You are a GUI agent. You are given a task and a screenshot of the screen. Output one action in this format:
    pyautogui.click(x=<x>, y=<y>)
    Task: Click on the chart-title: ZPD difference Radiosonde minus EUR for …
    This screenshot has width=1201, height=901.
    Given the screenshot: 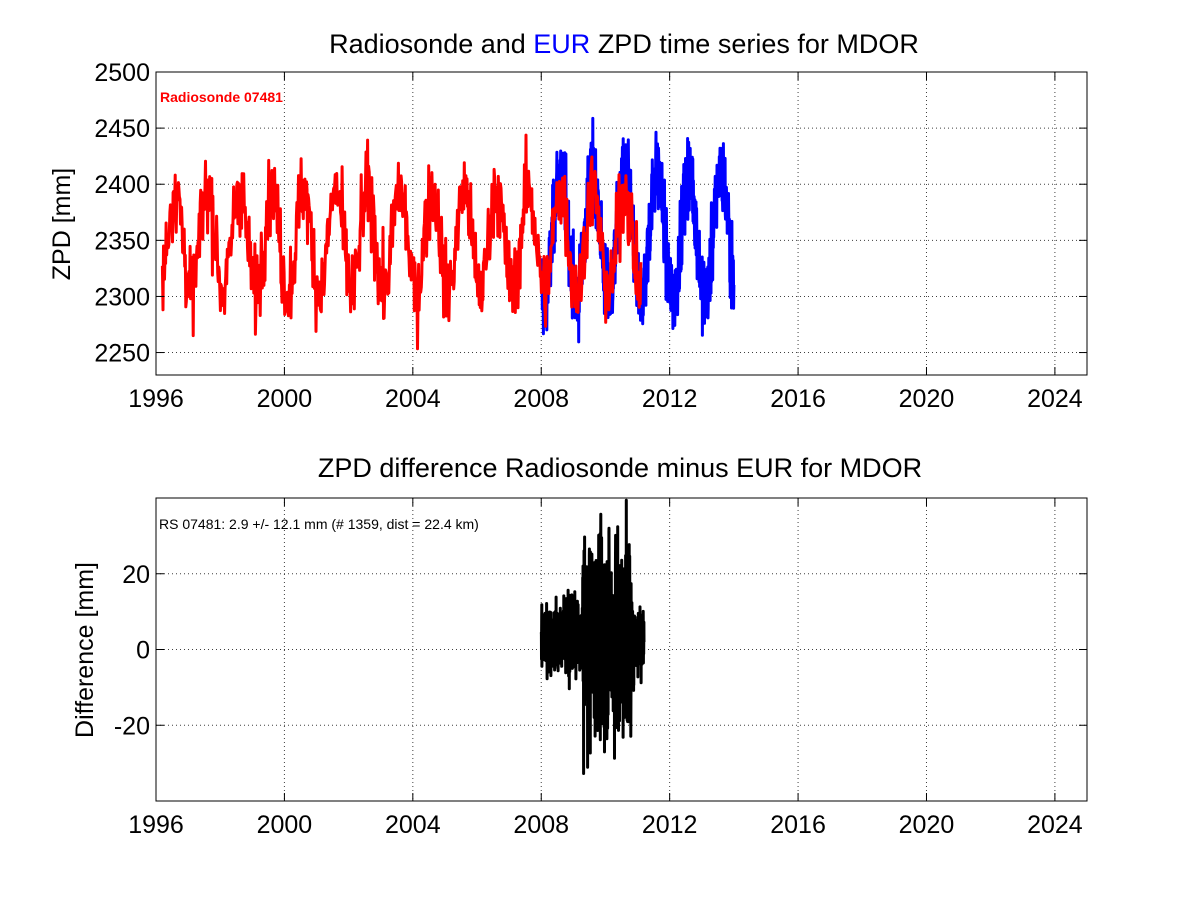 What is the action you would take?
    pyautogui.click(x=620, y=468)
    